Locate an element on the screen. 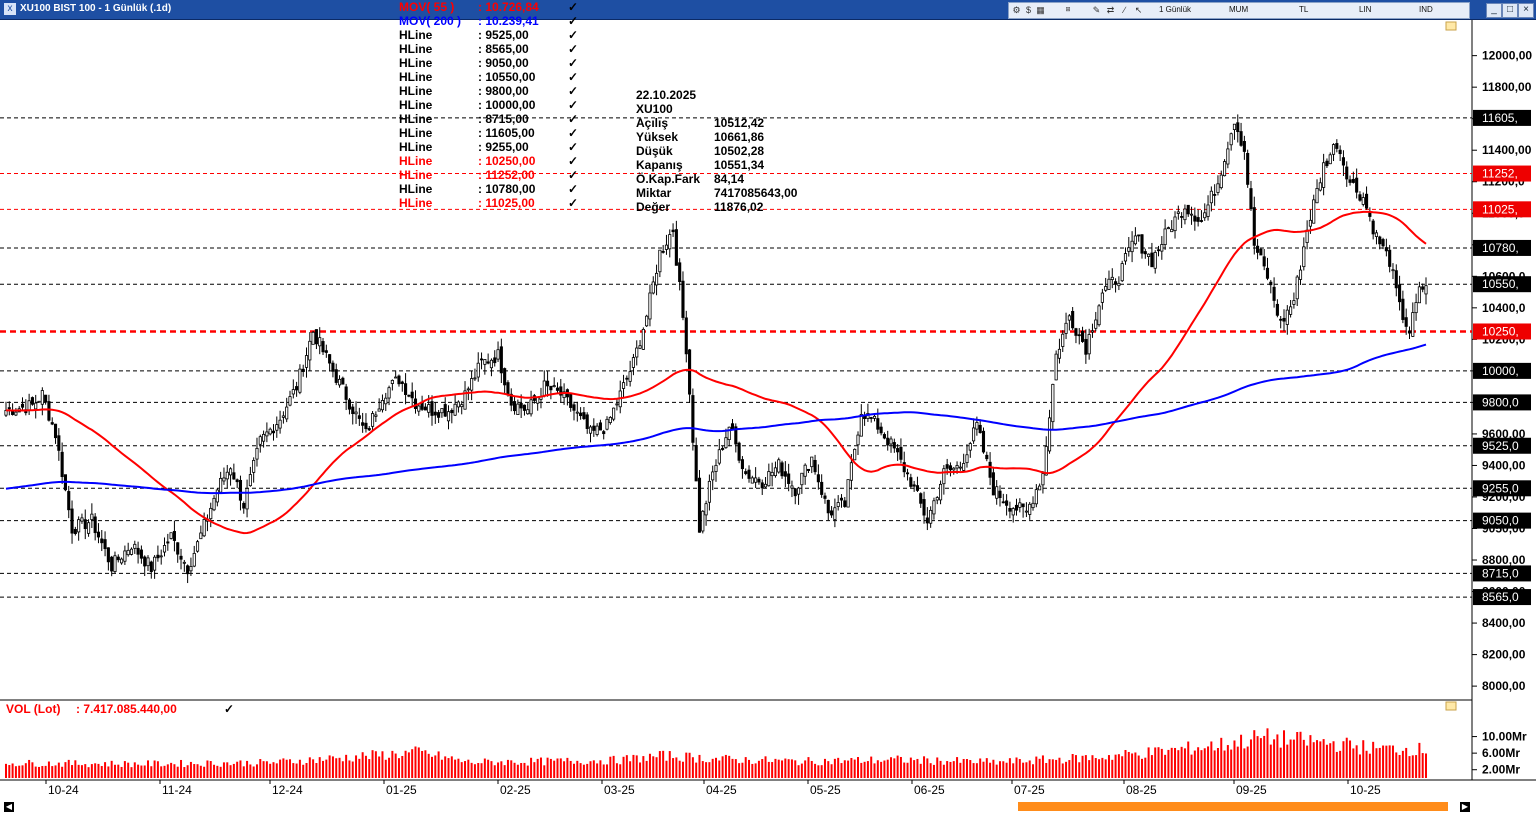 This screenshot has height=818, width=1536. indicator-selector: IND is located at coordinates (1426, 9).